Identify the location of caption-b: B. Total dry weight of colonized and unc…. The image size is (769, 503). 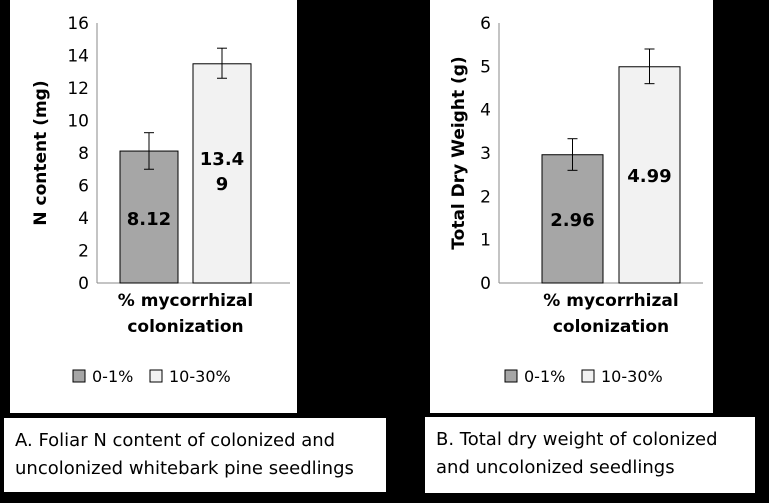
(590, 455).